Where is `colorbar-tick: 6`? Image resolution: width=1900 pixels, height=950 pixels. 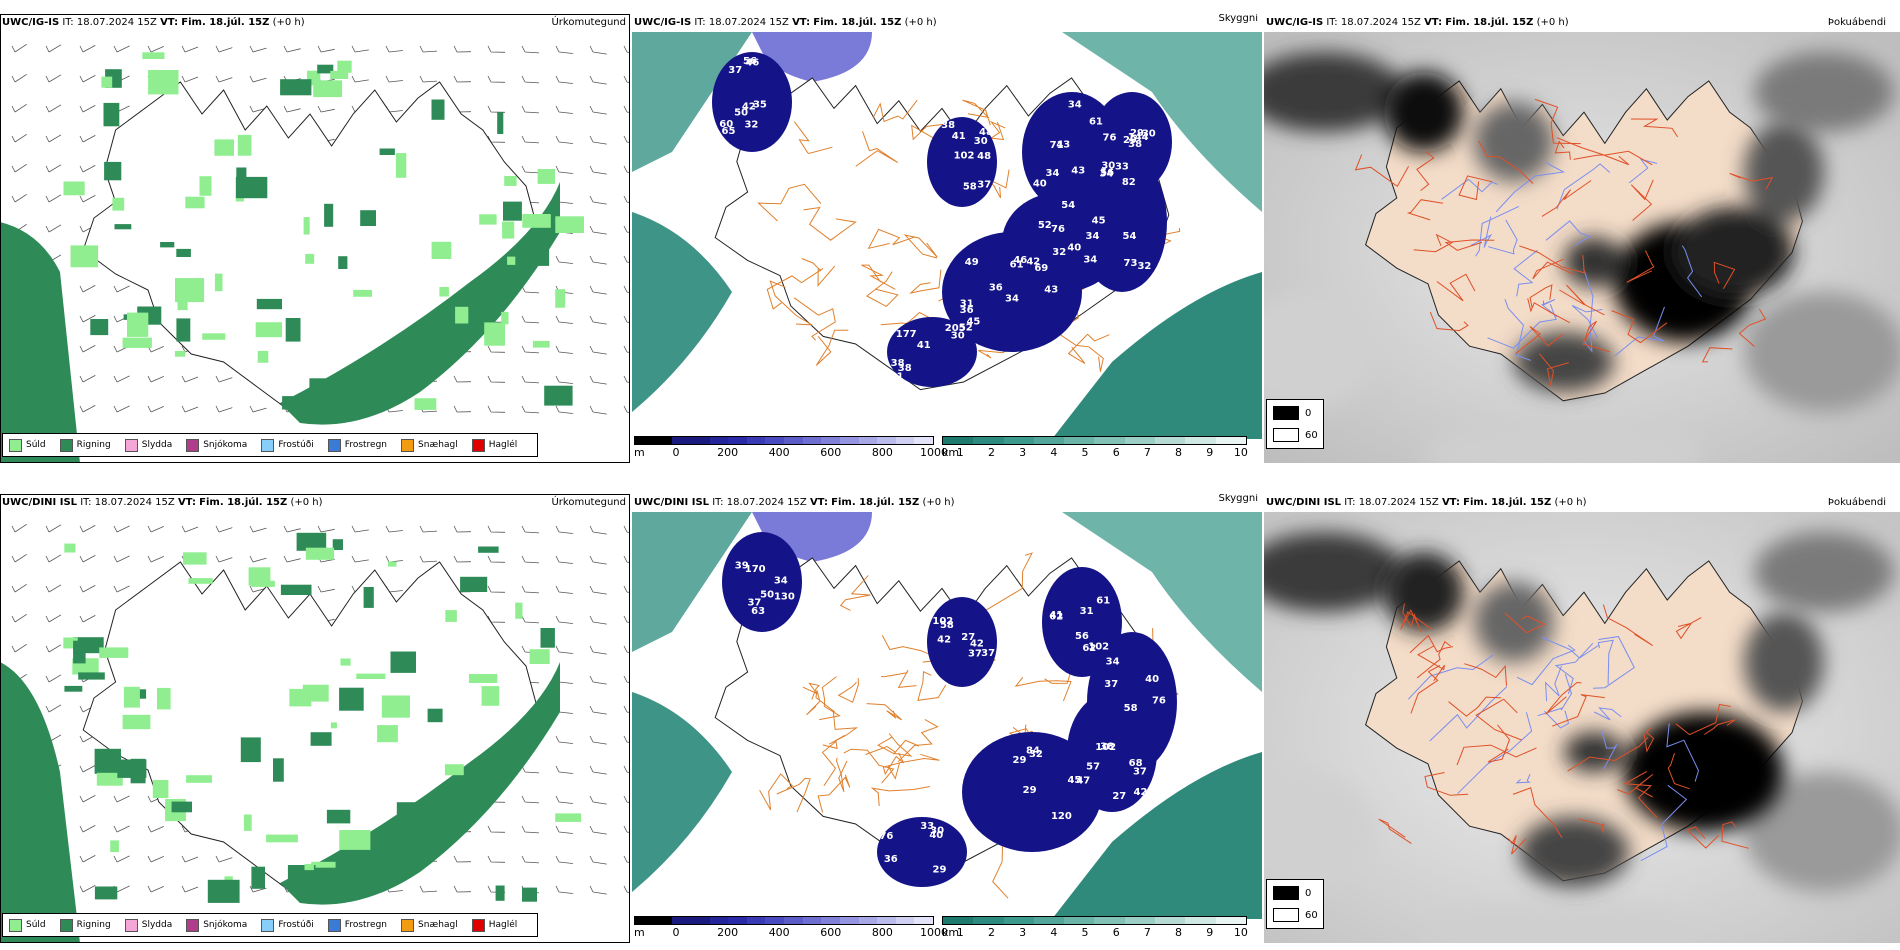
colorbar-tick: 6 is located at coordinates (1116, 452).